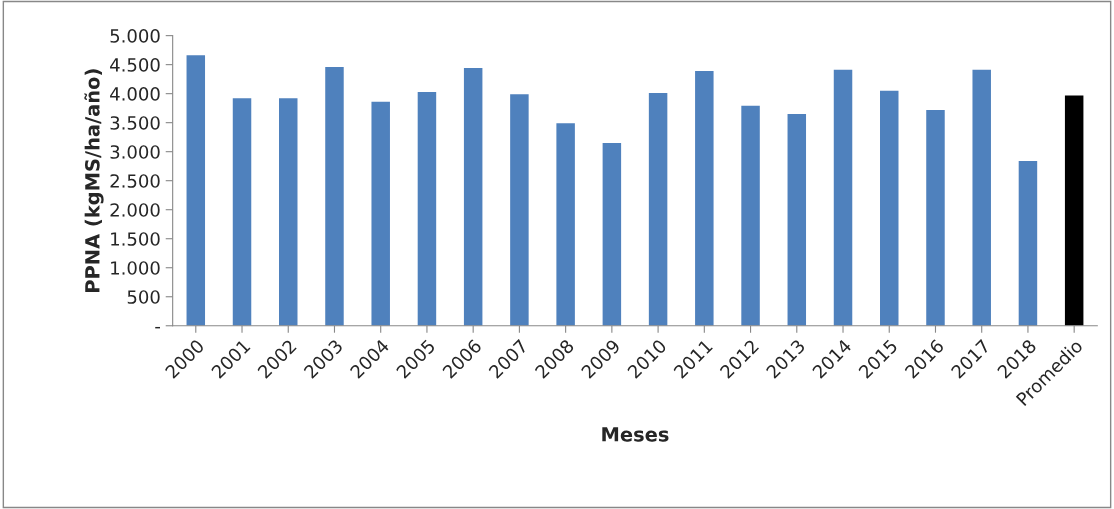 The image size is (1114, 509). Describe the element at coordinates (635, 434) in the screenshot. I see `x-axis-title: Meses` at that location.